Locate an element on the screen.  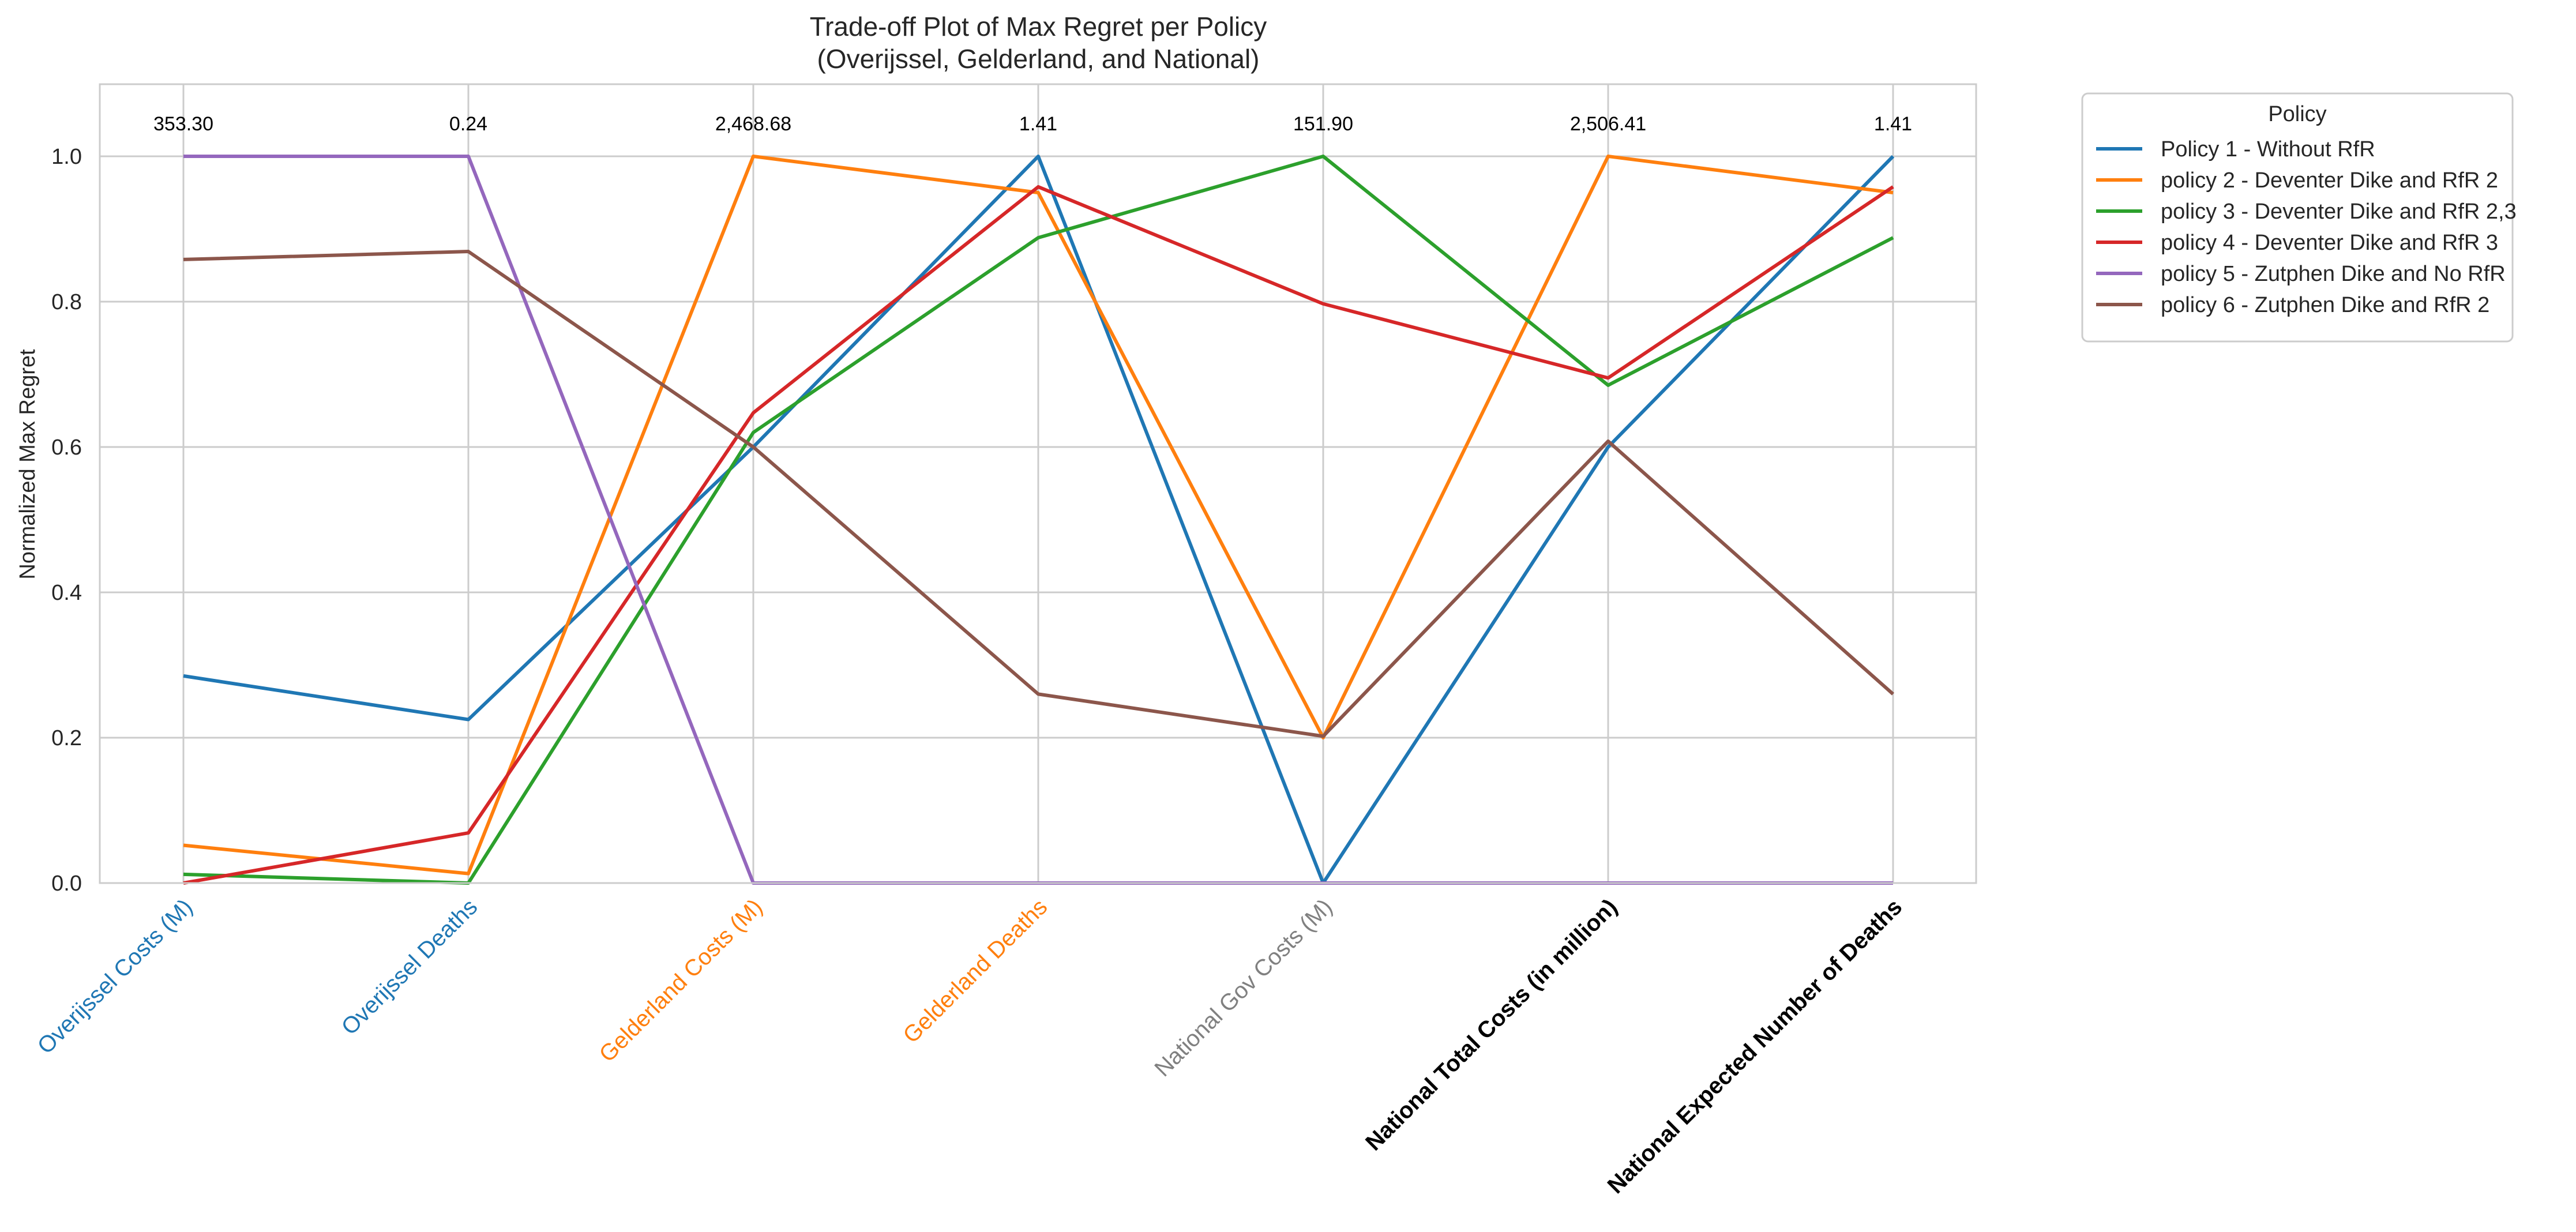
max-value-label: 353.30 is located at coordinates (183, 124).